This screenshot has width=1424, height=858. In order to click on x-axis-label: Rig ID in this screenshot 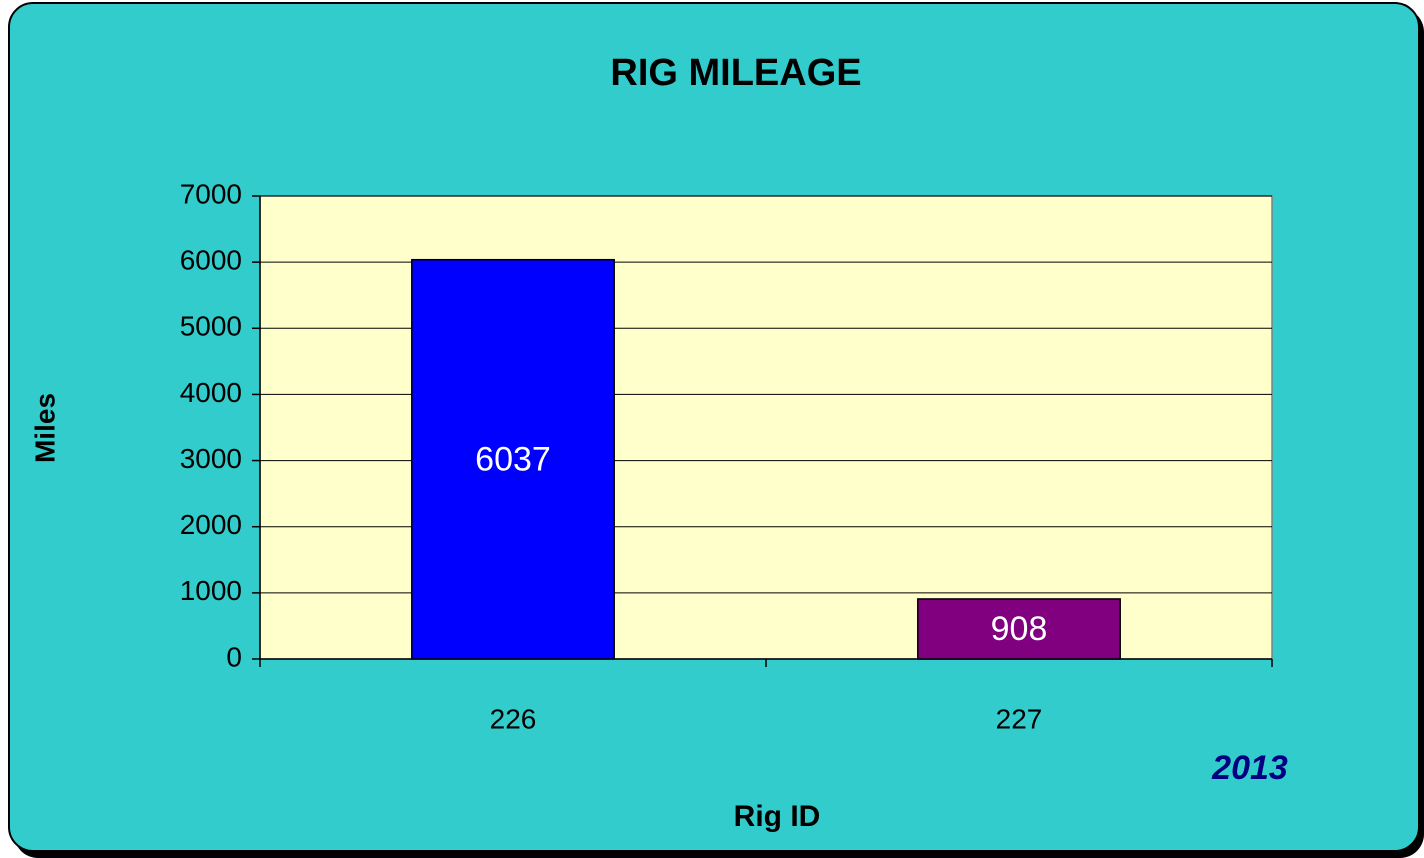, I will do `click(777, 816)`.